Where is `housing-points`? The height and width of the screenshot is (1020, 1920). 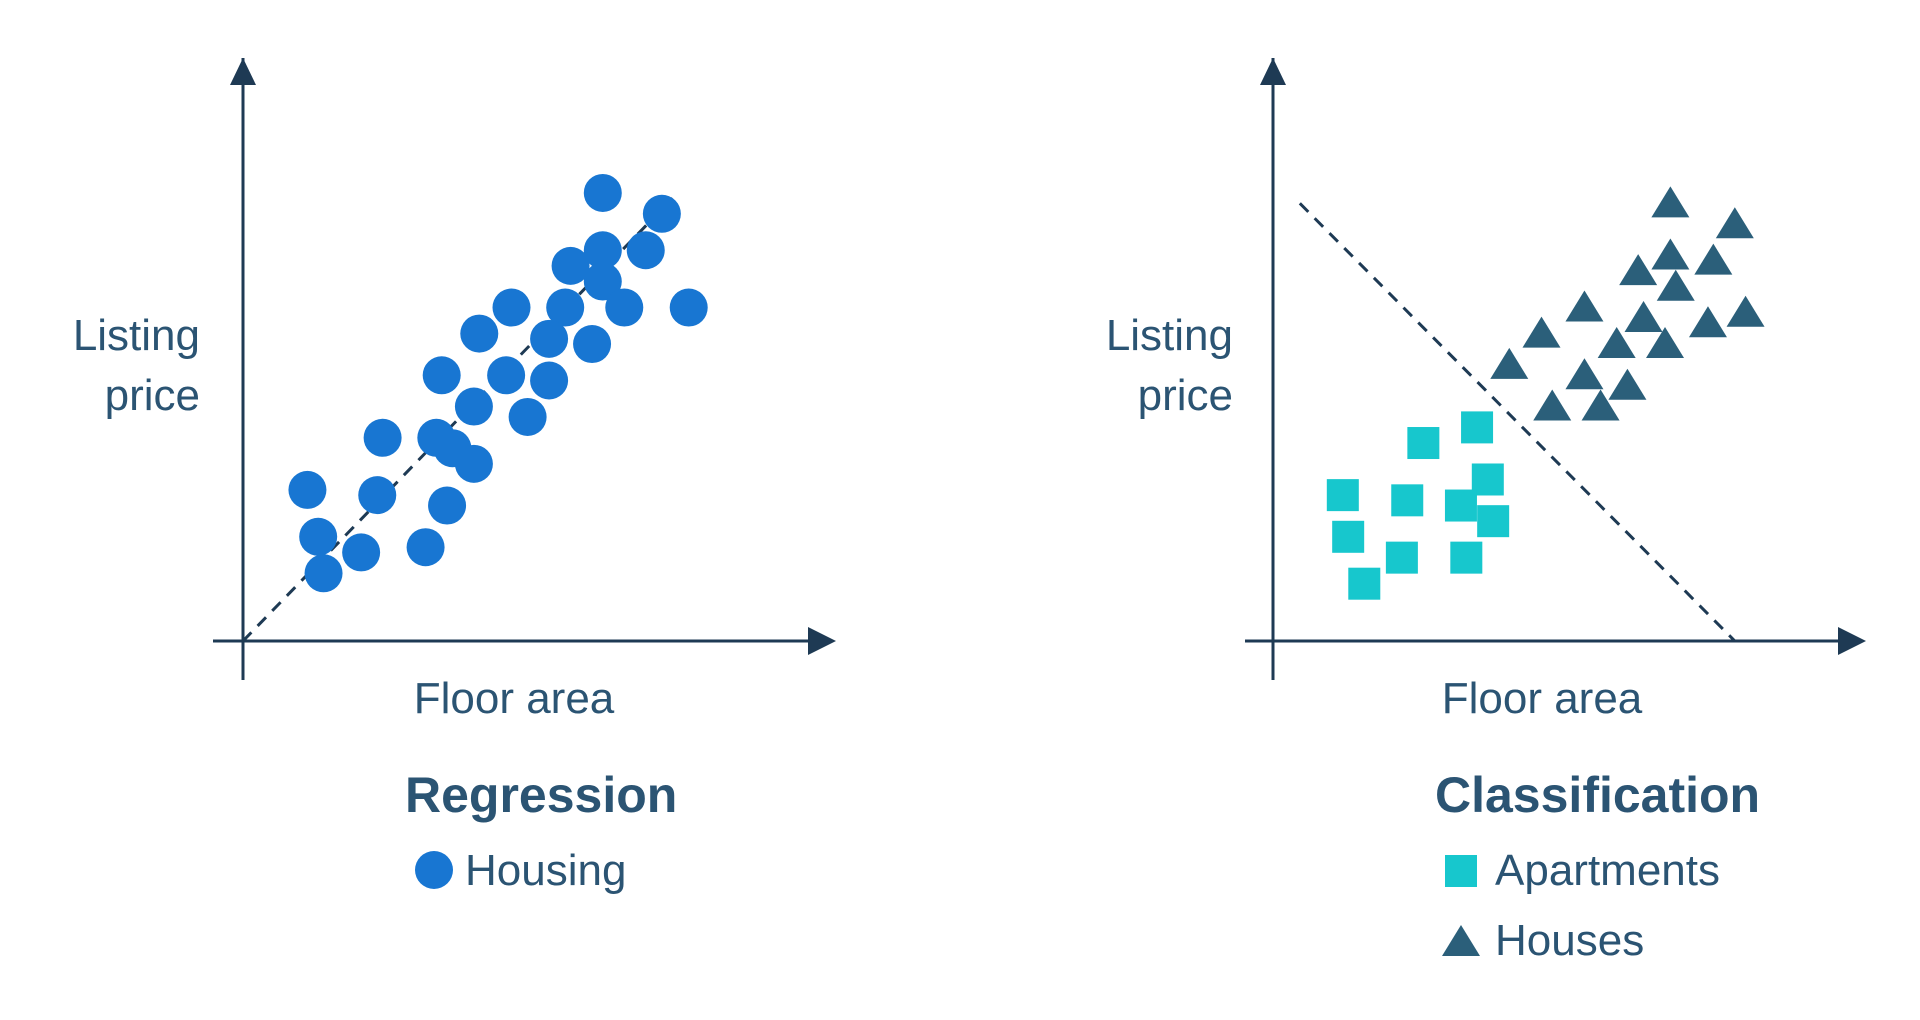 housing-points is located at coordinates (498, 383).